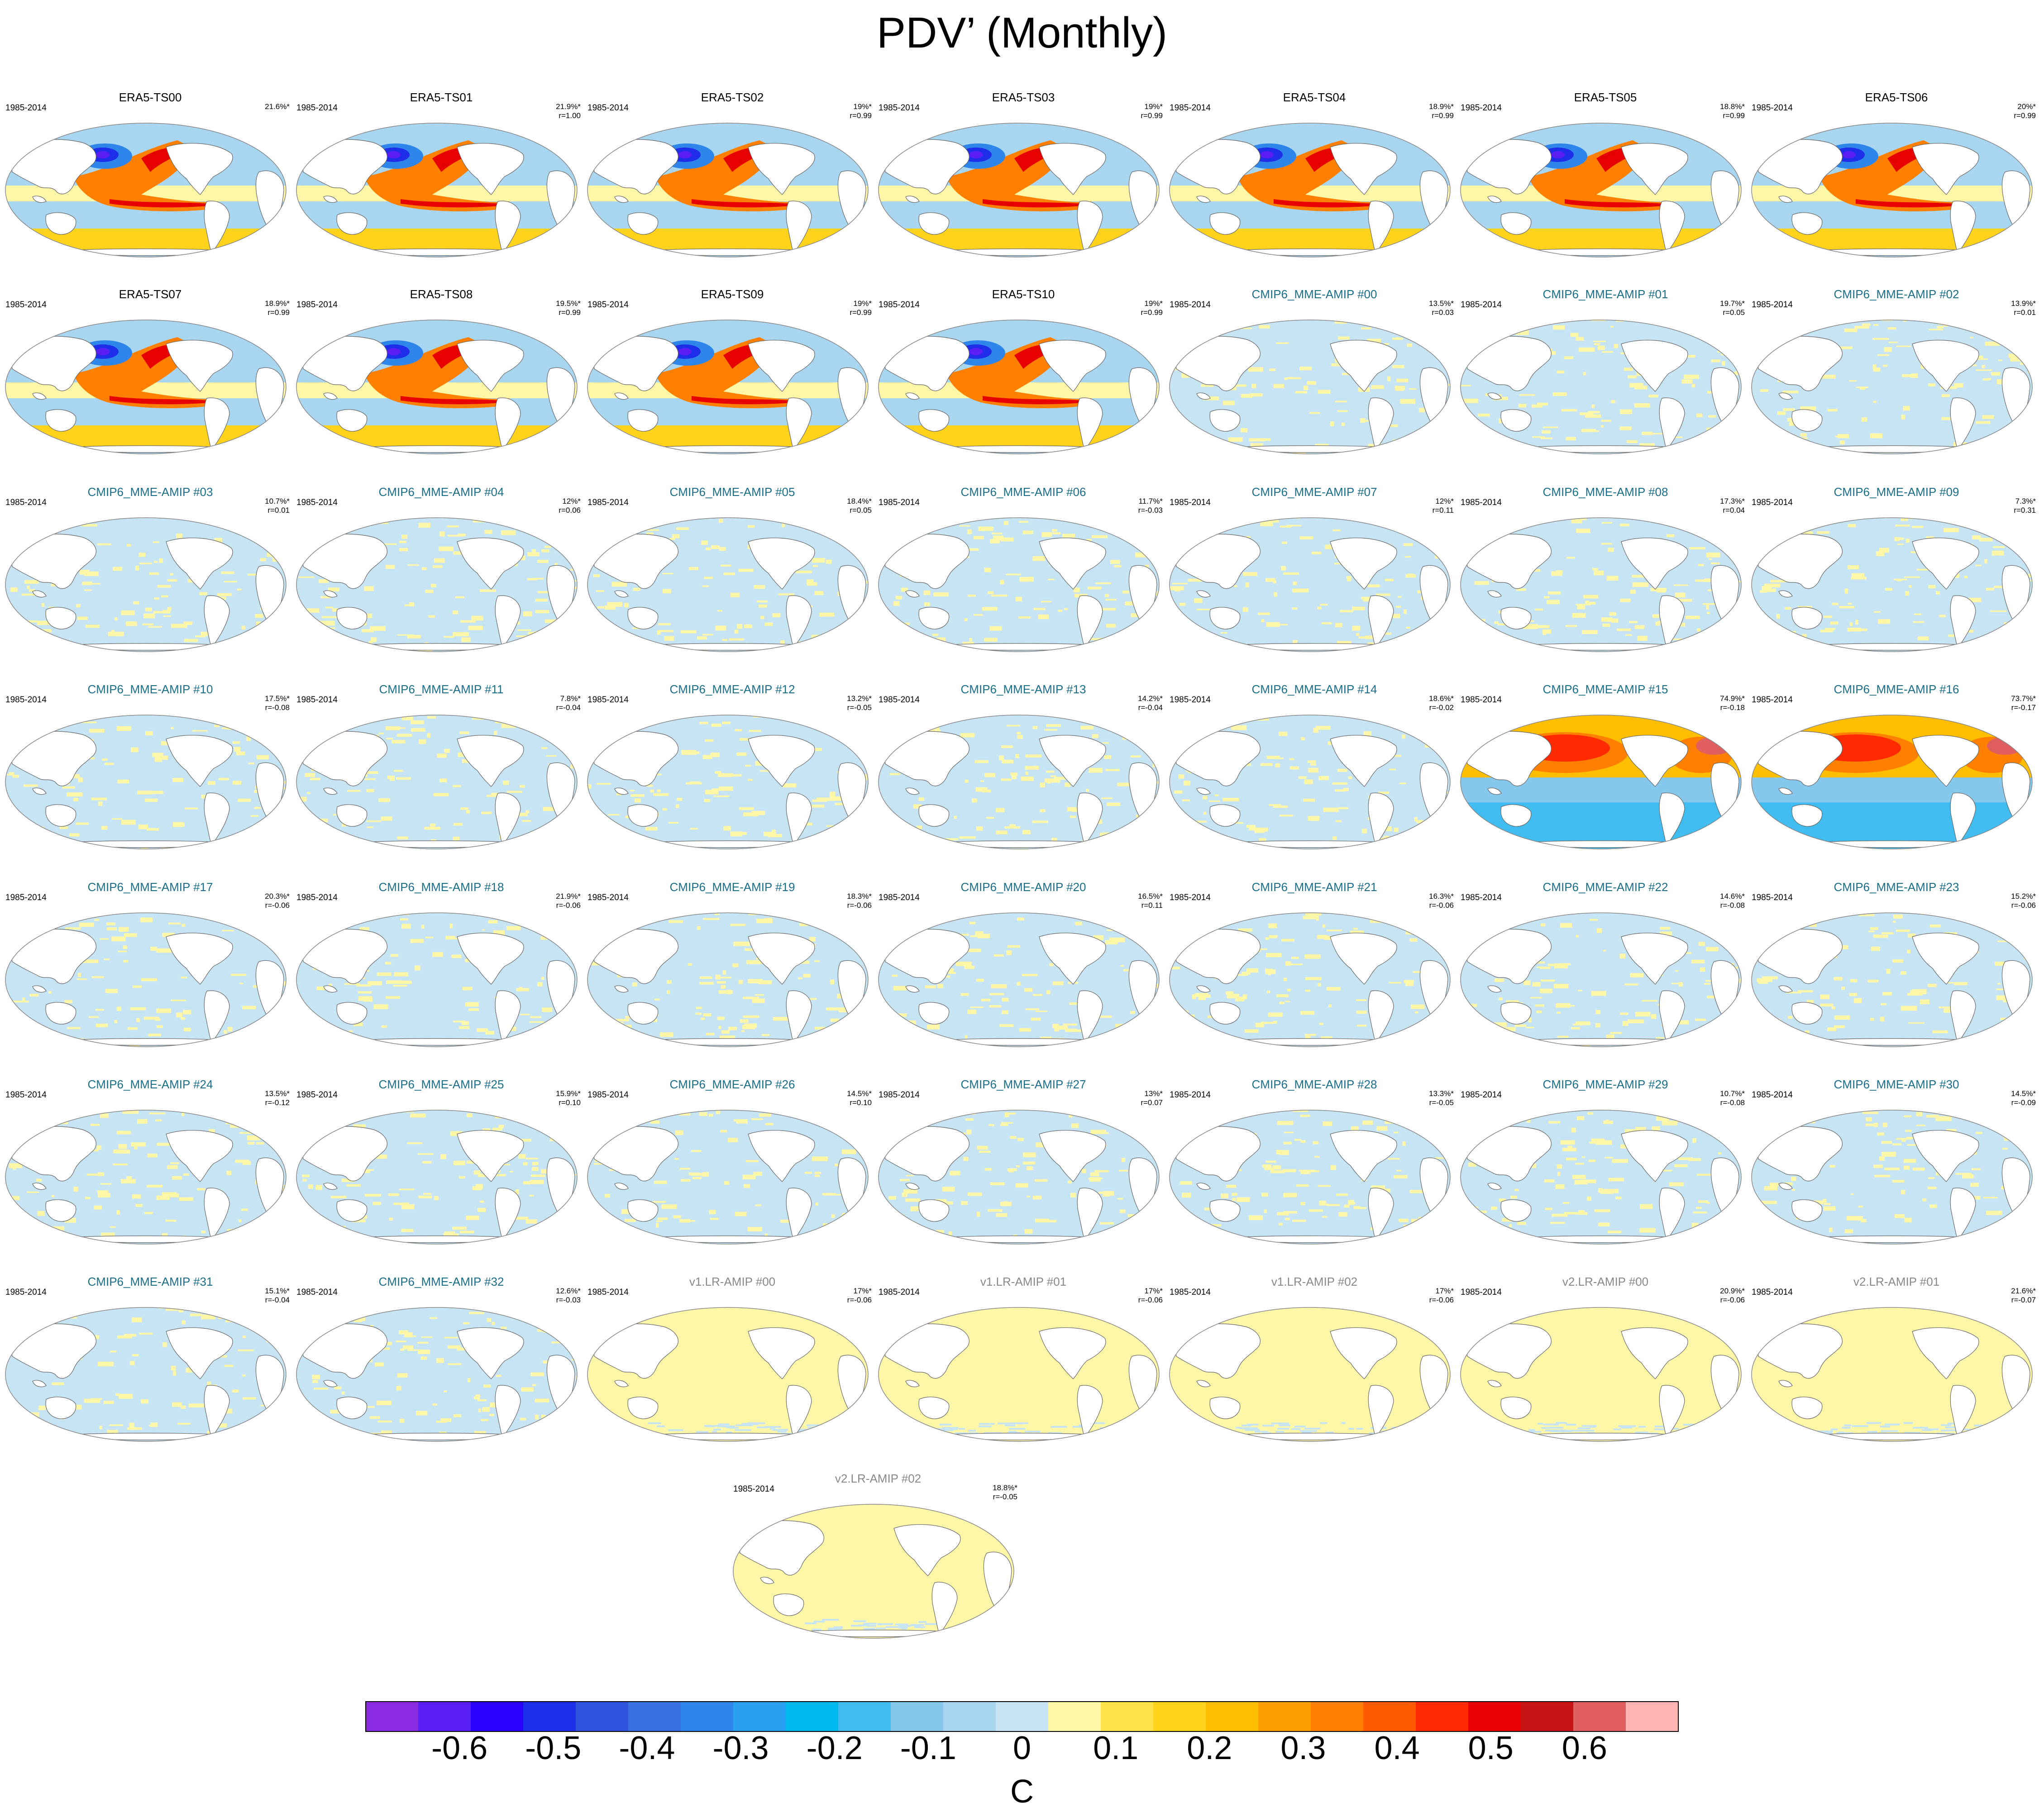 The image size is (2044, 1817). I want to click on panel-variance-pct: 21.6%*, so click(2023, 1291).